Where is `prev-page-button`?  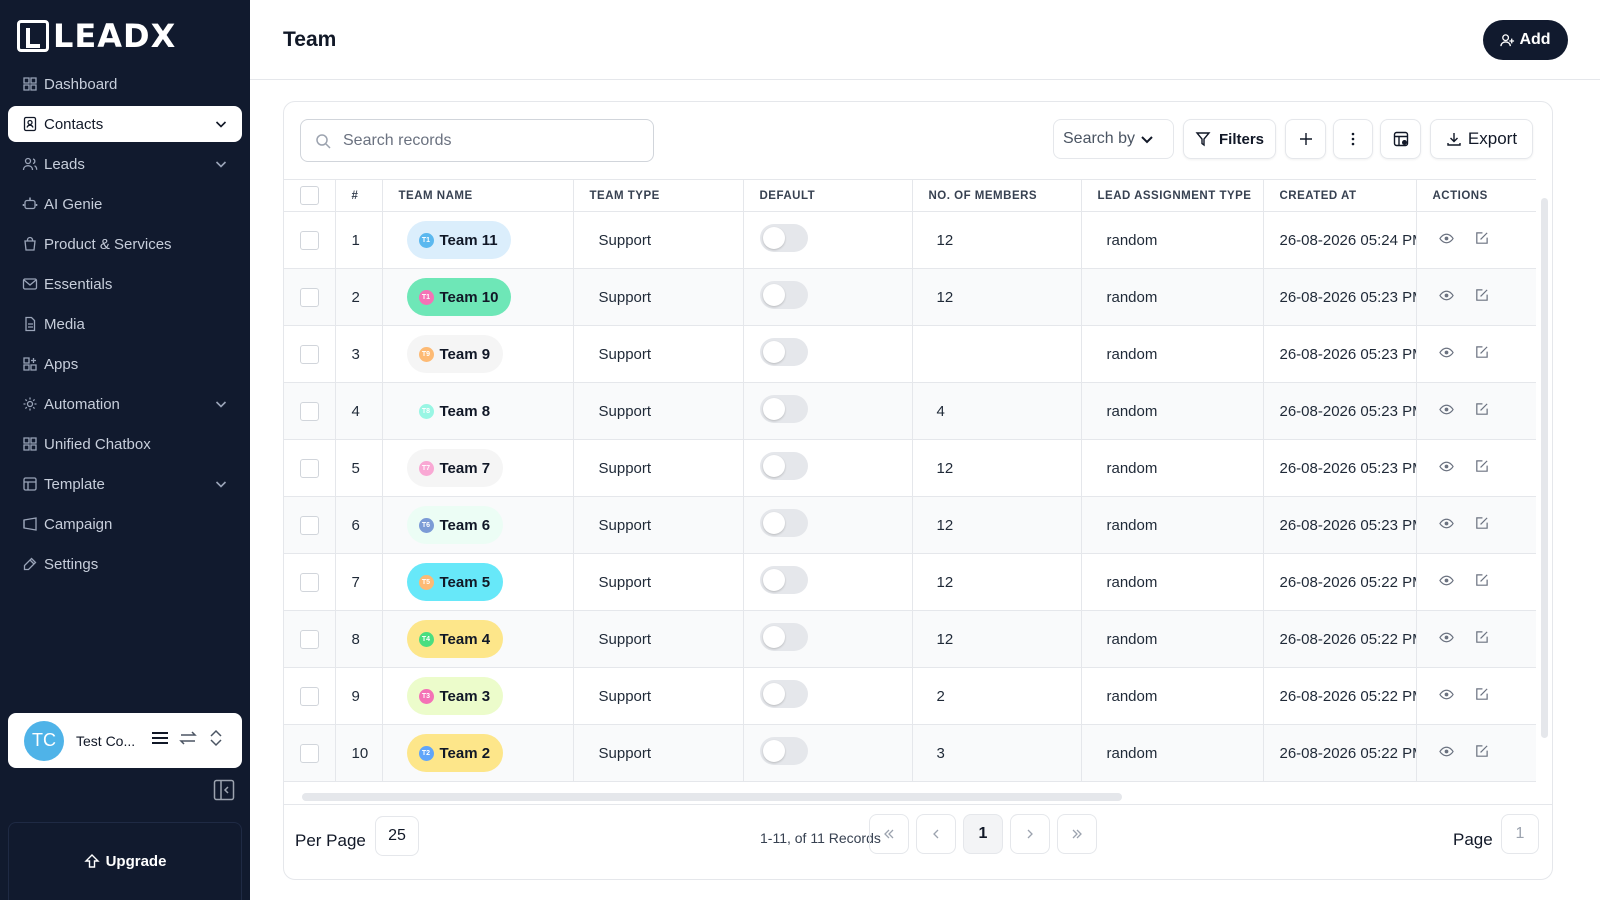
prev-page-button is located at coordinates (936, 834).